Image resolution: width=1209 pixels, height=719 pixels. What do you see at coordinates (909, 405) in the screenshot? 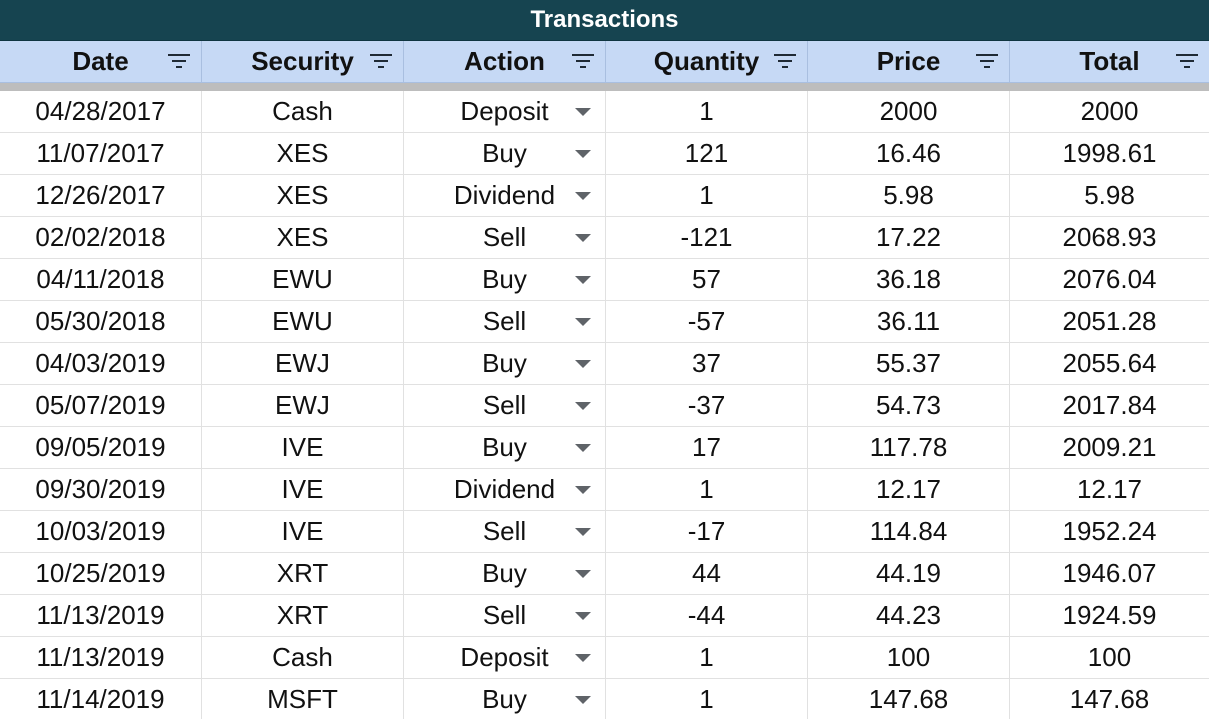
I see `cell-price: 54.73` at bounding box center [909, 405].